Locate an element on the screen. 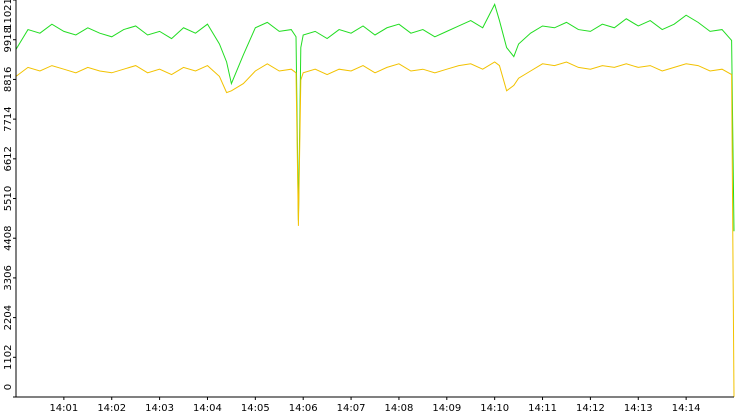 This screenshot has width=735, height=415. x-tick-label: 14:14 is located at coordinates (686, 408).